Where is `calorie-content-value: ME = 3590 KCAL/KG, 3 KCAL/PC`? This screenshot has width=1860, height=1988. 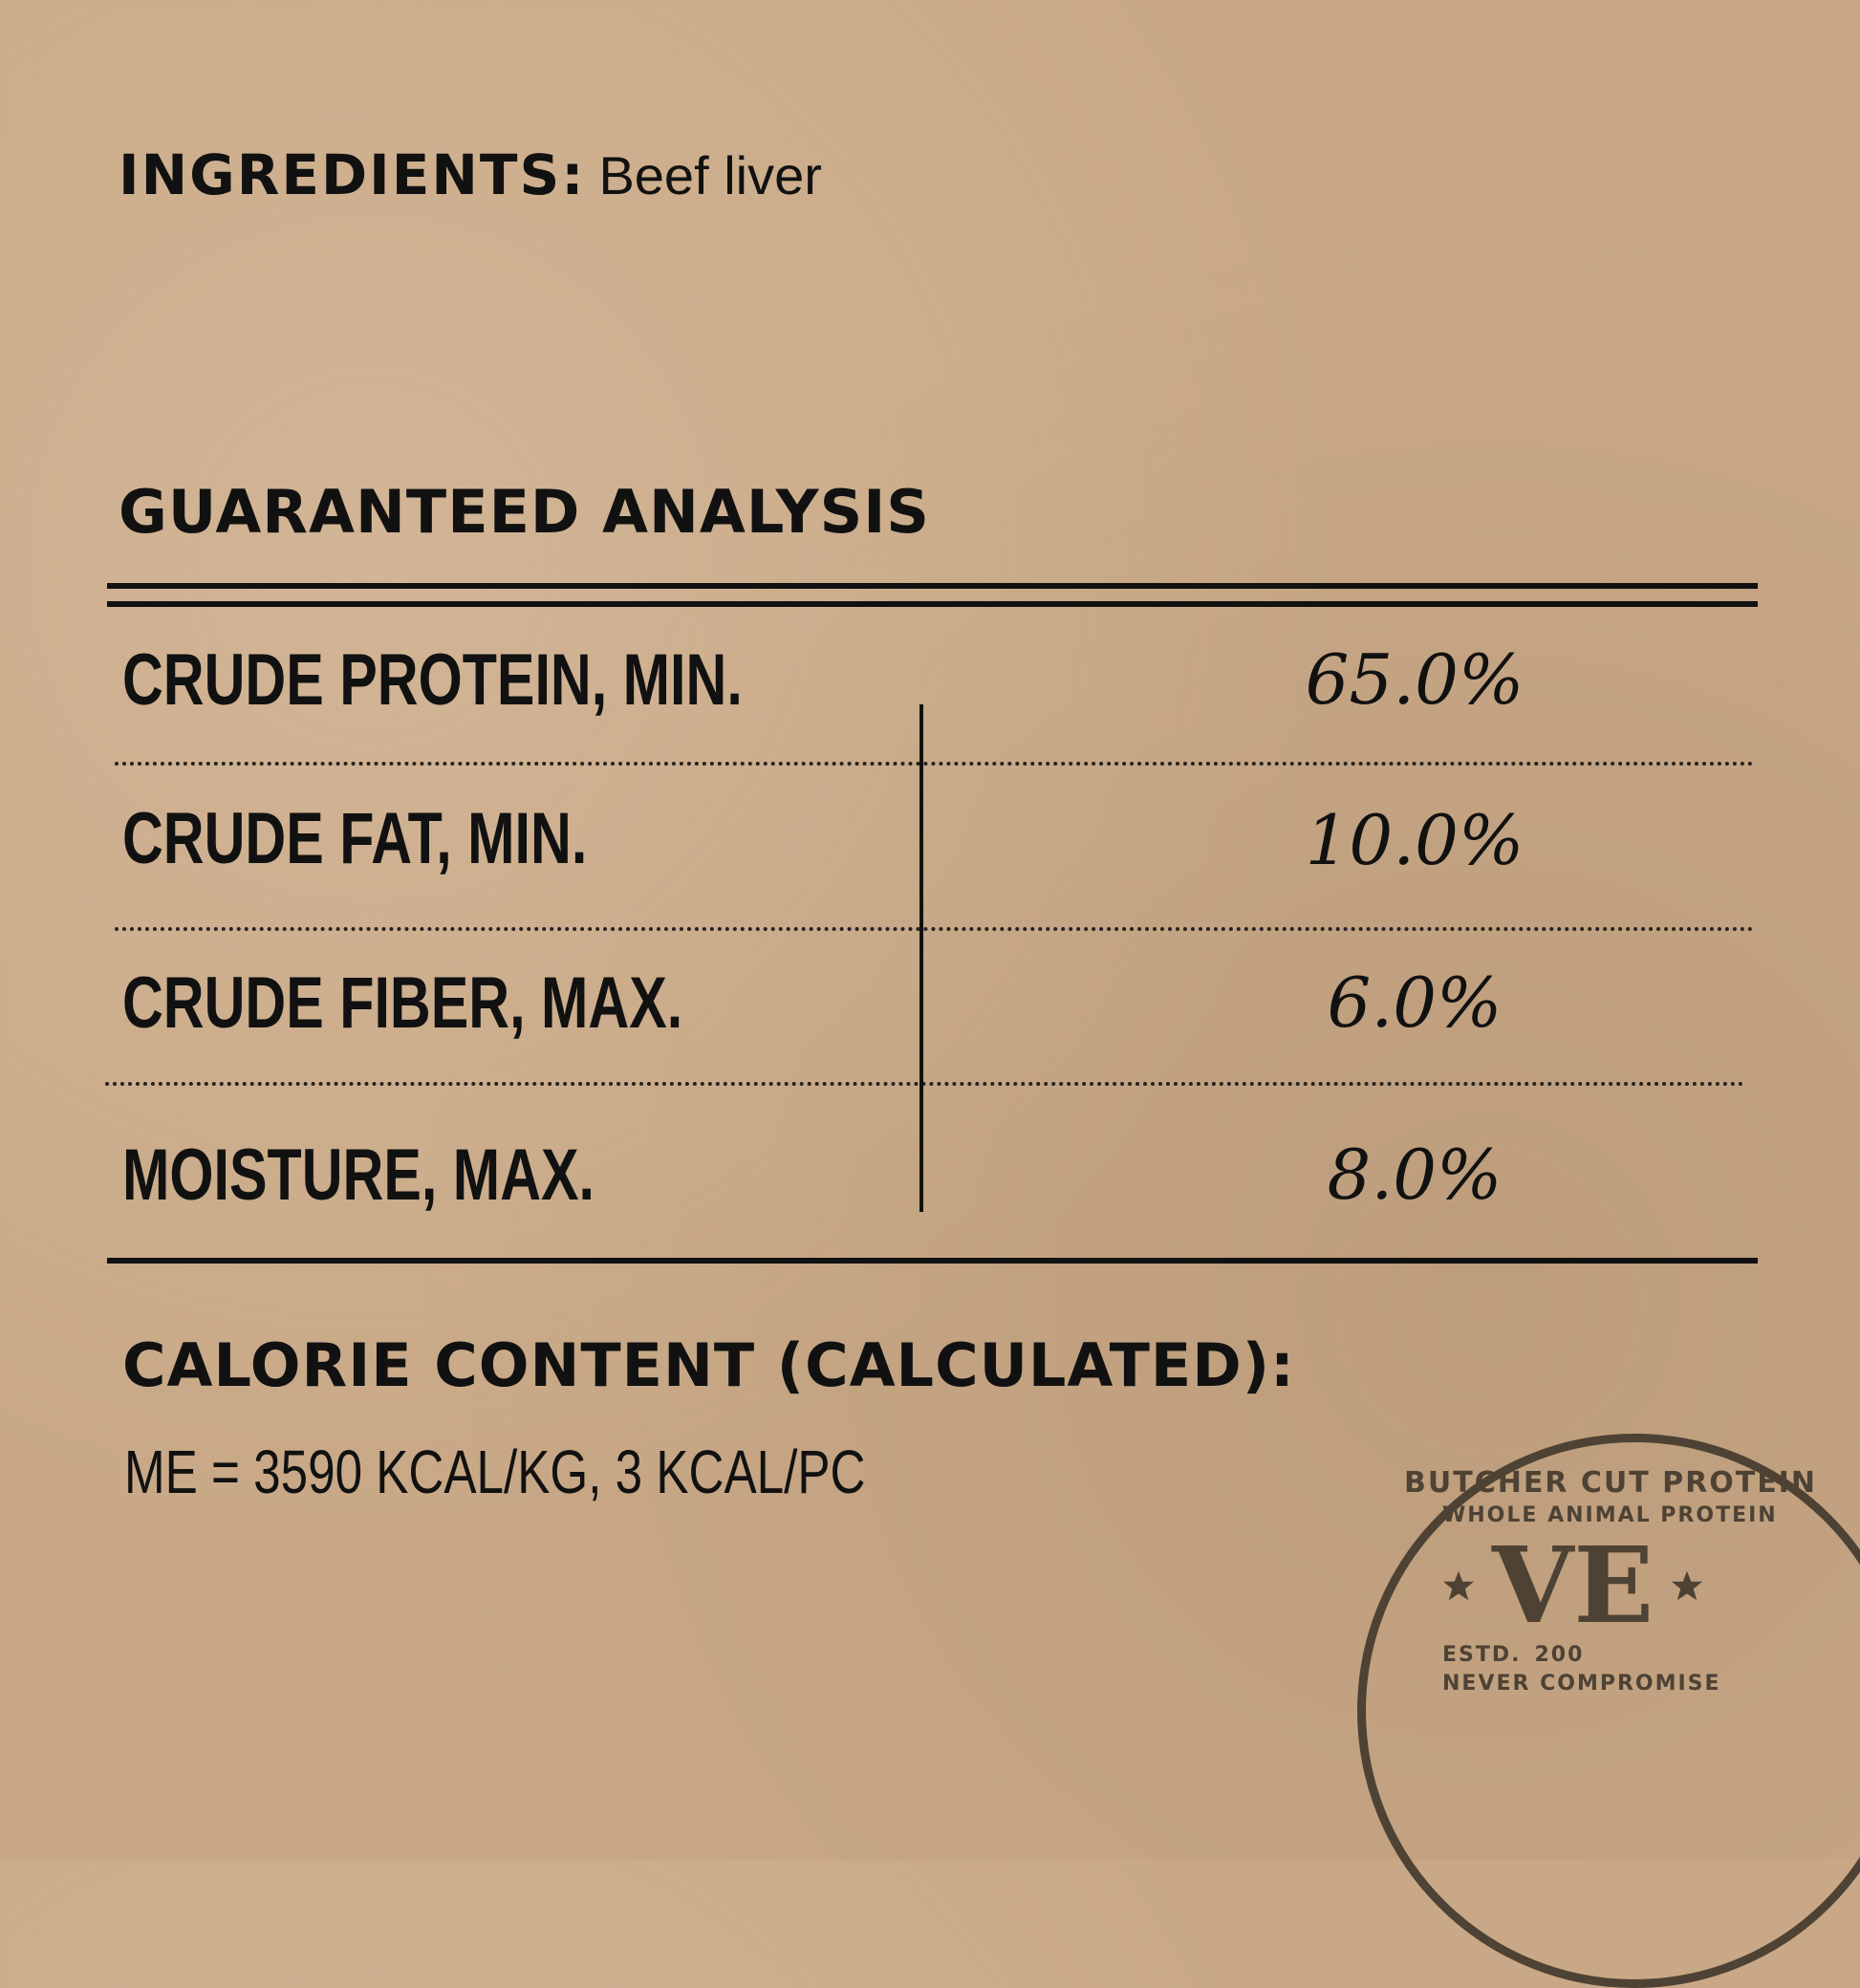
calorie-content-value: ME = 3590 KCAL/KG, 3 KCAL/PC is located at coordinates (495, 1471).